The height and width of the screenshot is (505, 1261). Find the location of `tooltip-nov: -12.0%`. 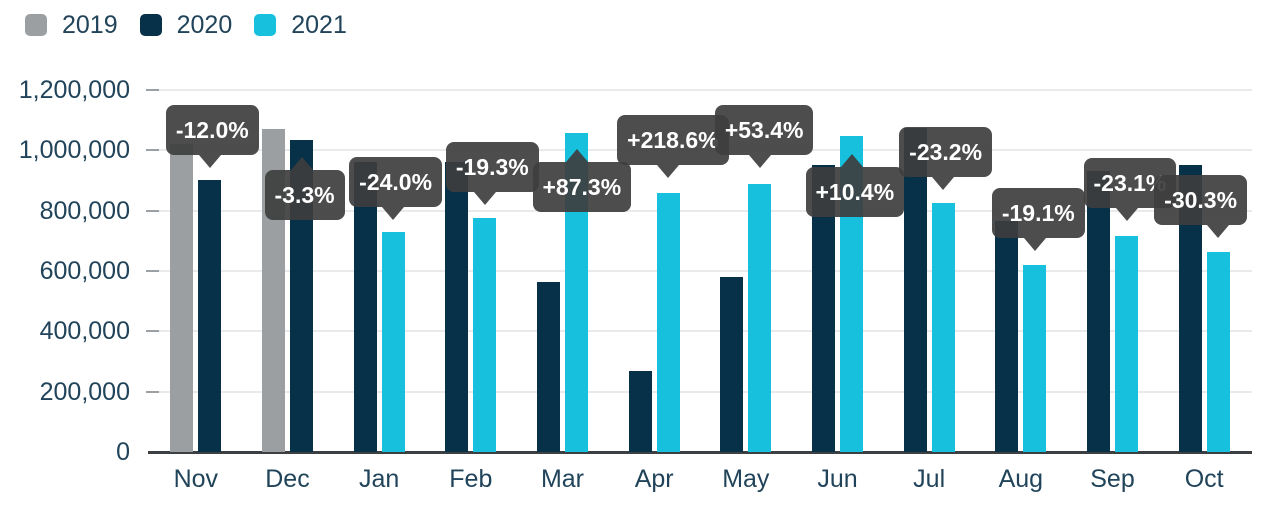

tooltip-nov: -12.0% is located at coordinates (212, 136).